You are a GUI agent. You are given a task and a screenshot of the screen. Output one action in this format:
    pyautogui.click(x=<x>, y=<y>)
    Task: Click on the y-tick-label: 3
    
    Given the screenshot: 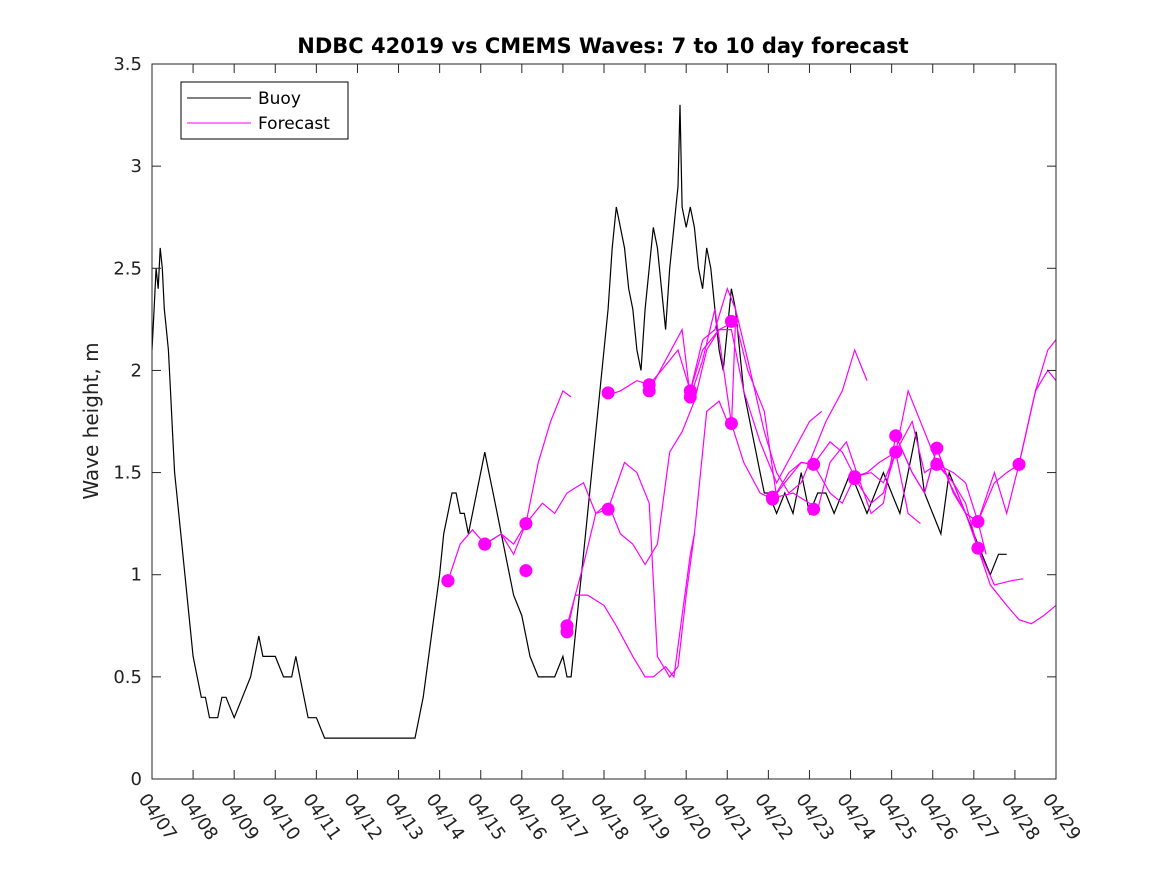 What is the action you would take?
    pyautogui.click(x=136, y=166)
    